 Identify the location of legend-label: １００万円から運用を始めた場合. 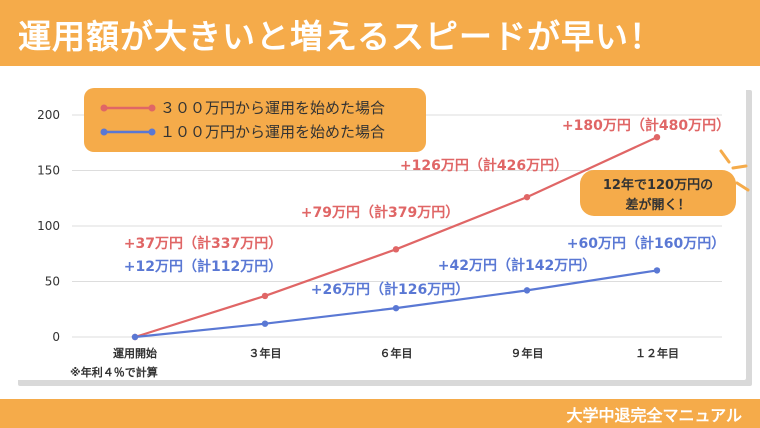
(272, 132).